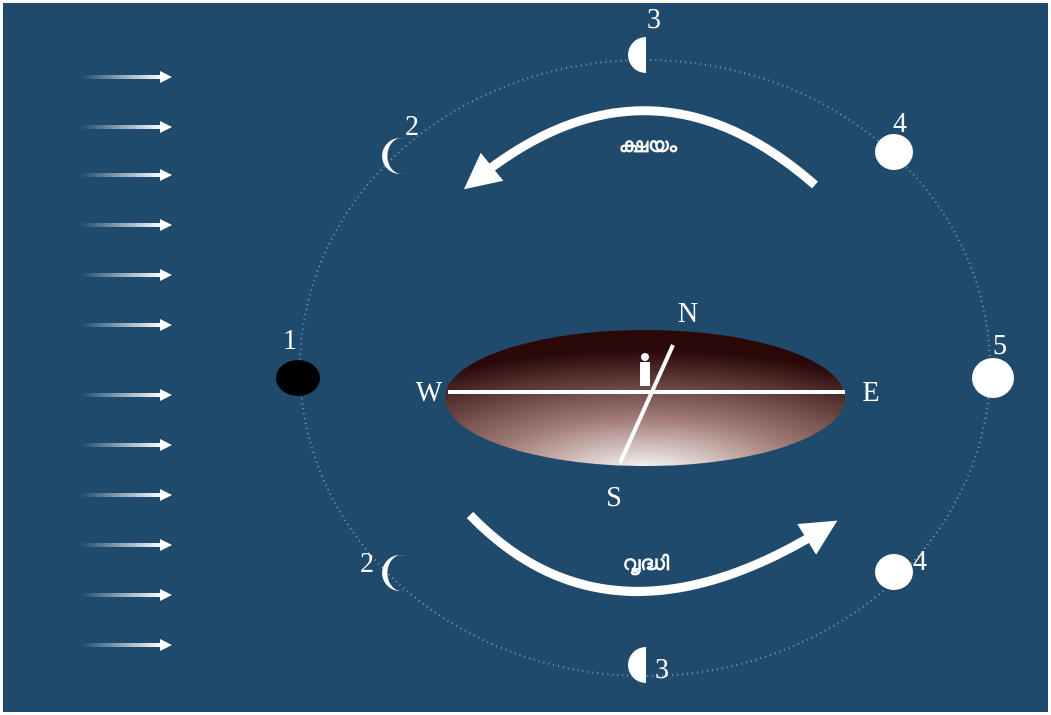 Image resolution: width=1051 pixels, height=715 pixels. Describe the element at coordinates (648, 145) in the screenshot. I see `phase-label: ക്ഷയം` at that location.